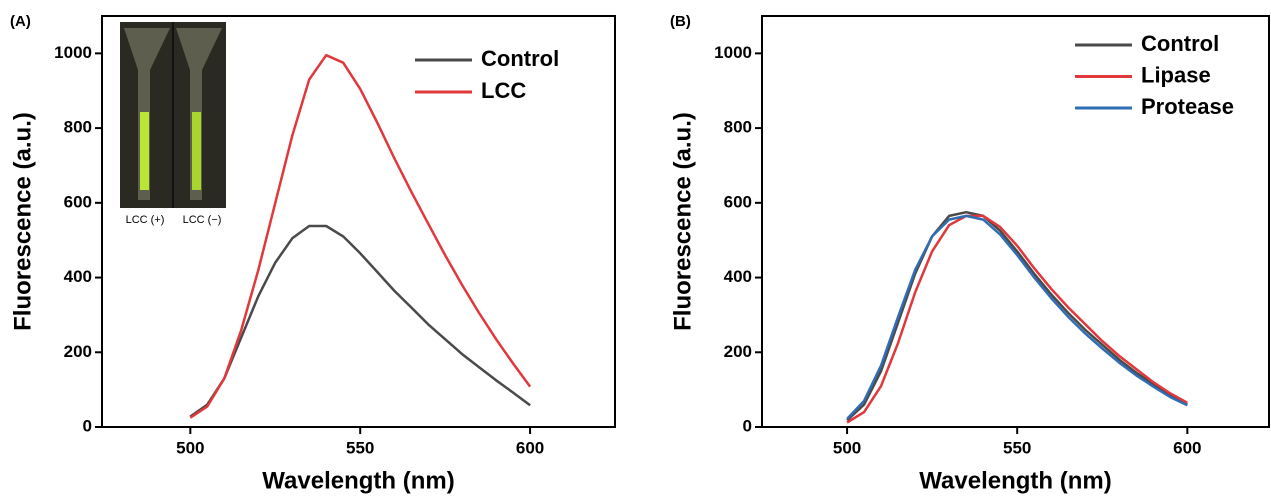 Image resolution: width=1271 pixels, height=497 pixels. I want to click on legend-label: LCC, so click(503, 90).